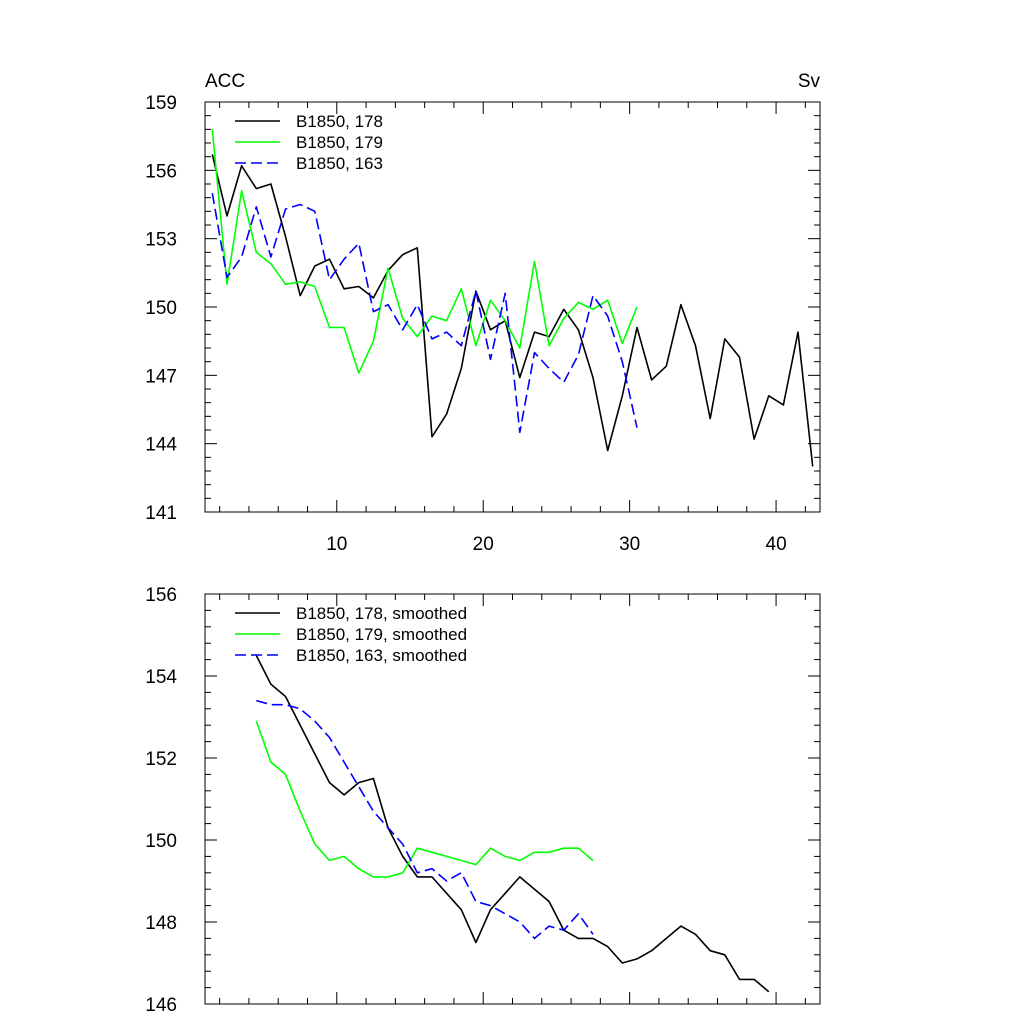 Image resolution: width=1024 pixels, height=1024 pixels. What do you see at coordinates (161, 445) in the screenshot?
I see `top-y-tick-label: 144` at bounding box center [161, 445].